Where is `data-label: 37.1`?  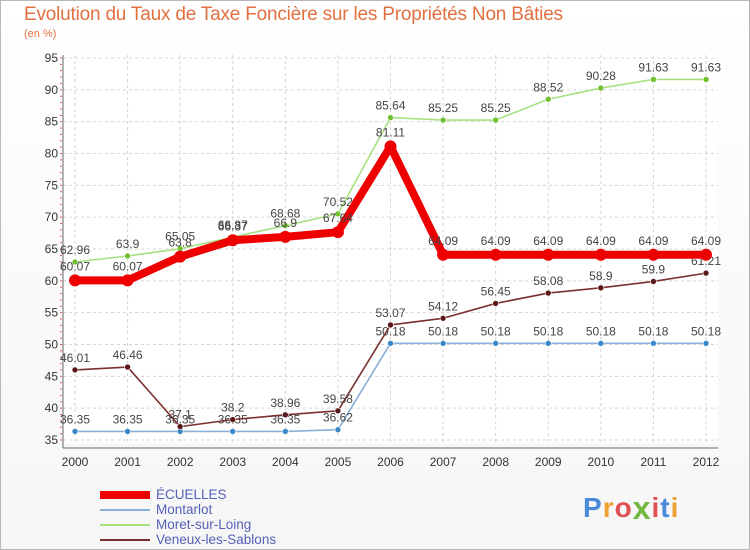
data-label: 37.1 is located at coordinates (180, 415).